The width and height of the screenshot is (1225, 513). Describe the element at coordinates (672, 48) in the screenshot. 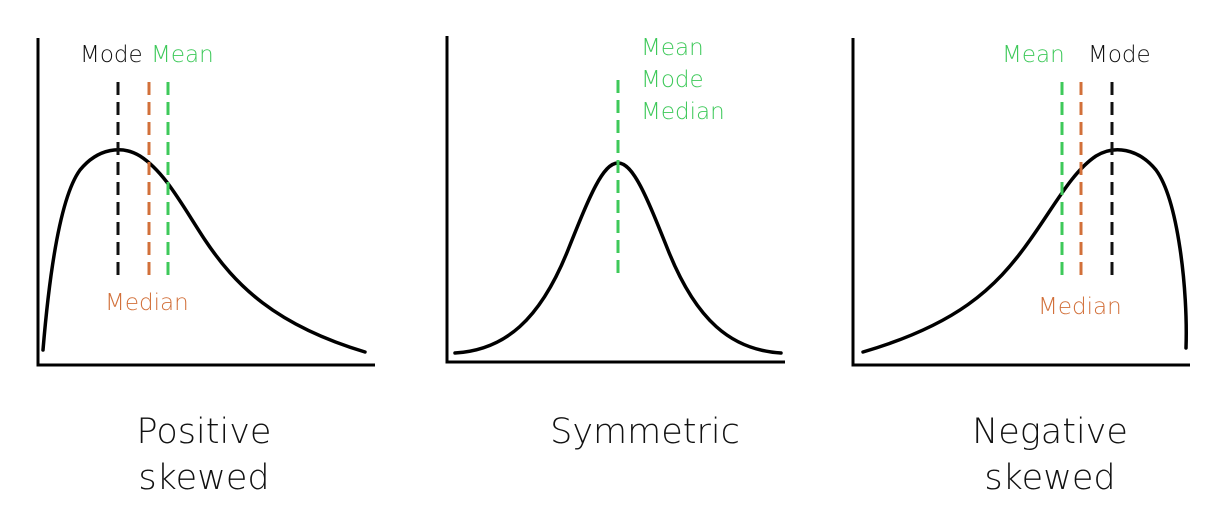

I see `symmetric-mean-label: Mean` at that location.